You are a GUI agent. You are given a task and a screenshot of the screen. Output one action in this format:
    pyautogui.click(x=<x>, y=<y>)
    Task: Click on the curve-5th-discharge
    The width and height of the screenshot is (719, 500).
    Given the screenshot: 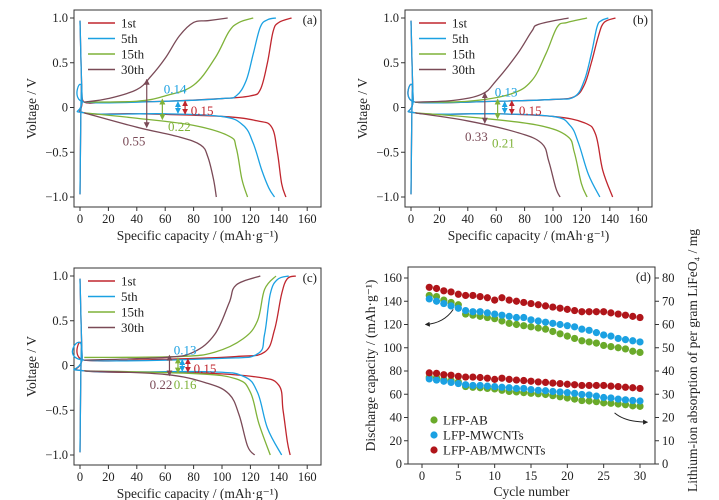 What is the action you would take?
    pyautogui.click(x=176, y=109)
    